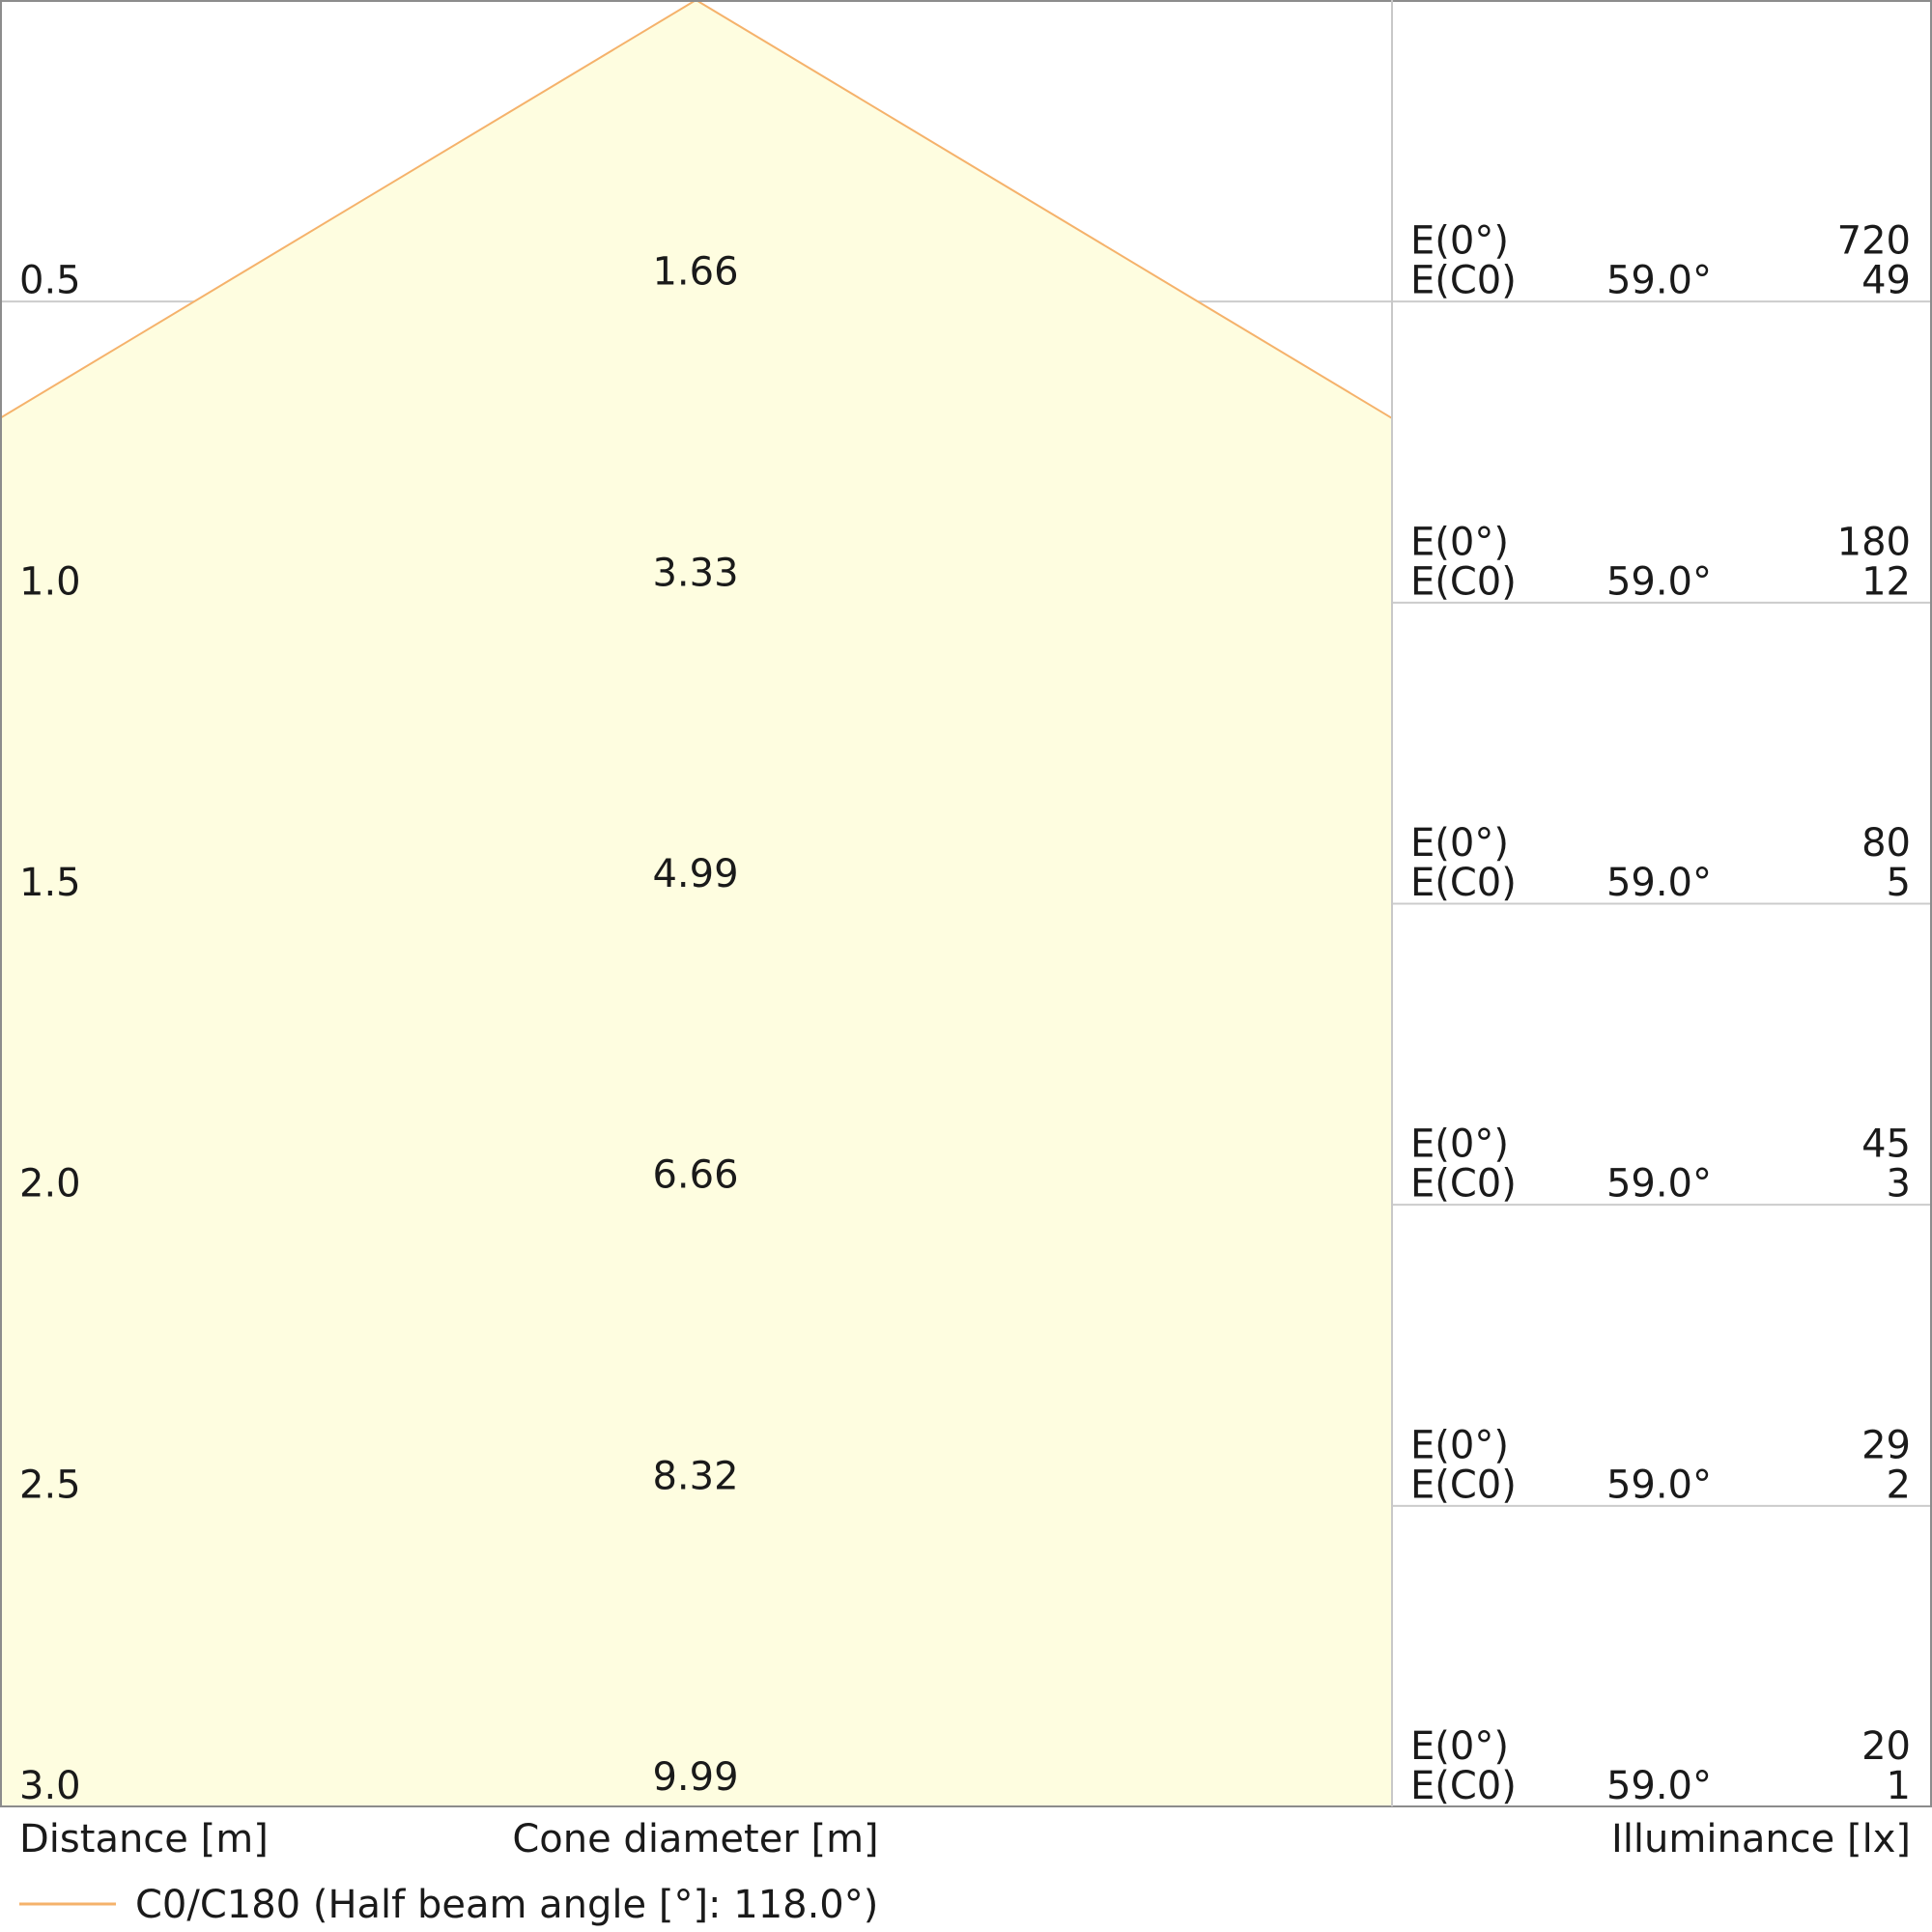  What do you see at coordinates (695, 1777) in the screenshot?
I see `cone-diameter-label: 9.99` at bounding box center [695, 1777].